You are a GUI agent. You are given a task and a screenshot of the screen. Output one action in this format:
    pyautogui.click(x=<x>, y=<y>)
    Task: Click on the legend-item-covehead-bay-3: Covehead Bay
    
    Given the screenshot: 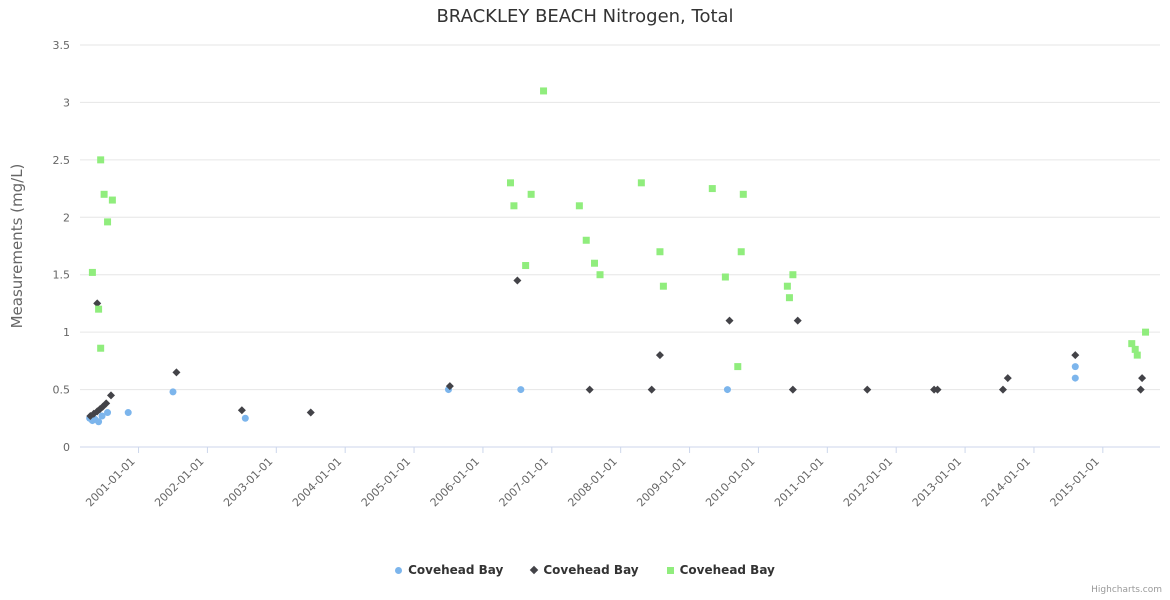 What is the action you would take?
    pyautogui.click(x=720, y=570)
    